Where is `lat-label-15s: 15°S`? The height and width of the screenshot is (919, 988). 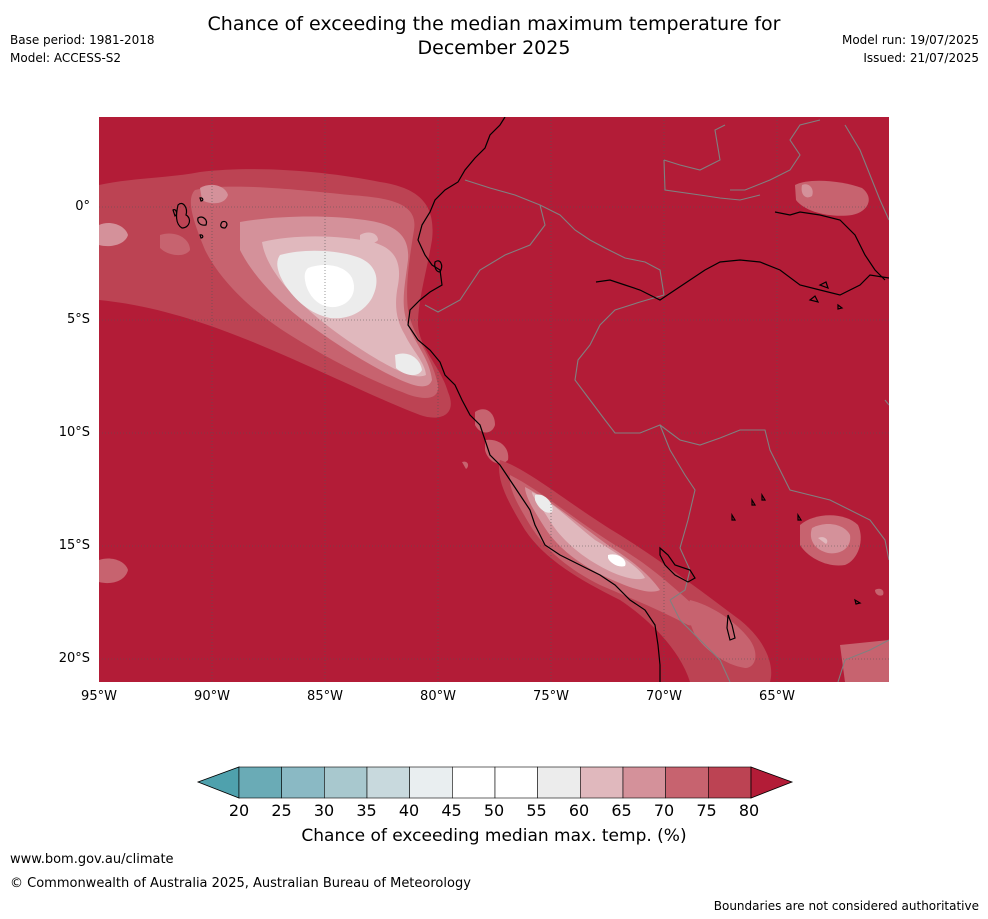
lat-label-15s: 15°S is located at coordinates (74, 545).